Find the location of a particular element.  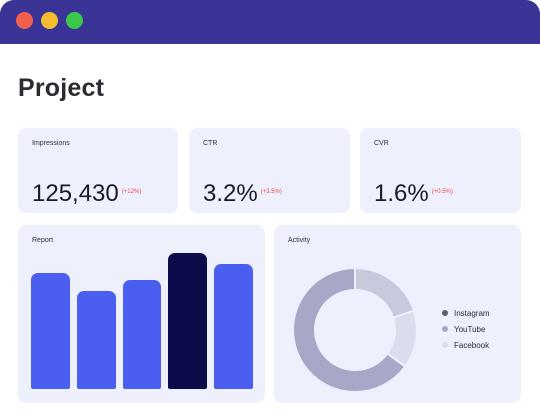

ctr-value-row: 3.2% (+3.5%) is located at coordinates (242, 194).